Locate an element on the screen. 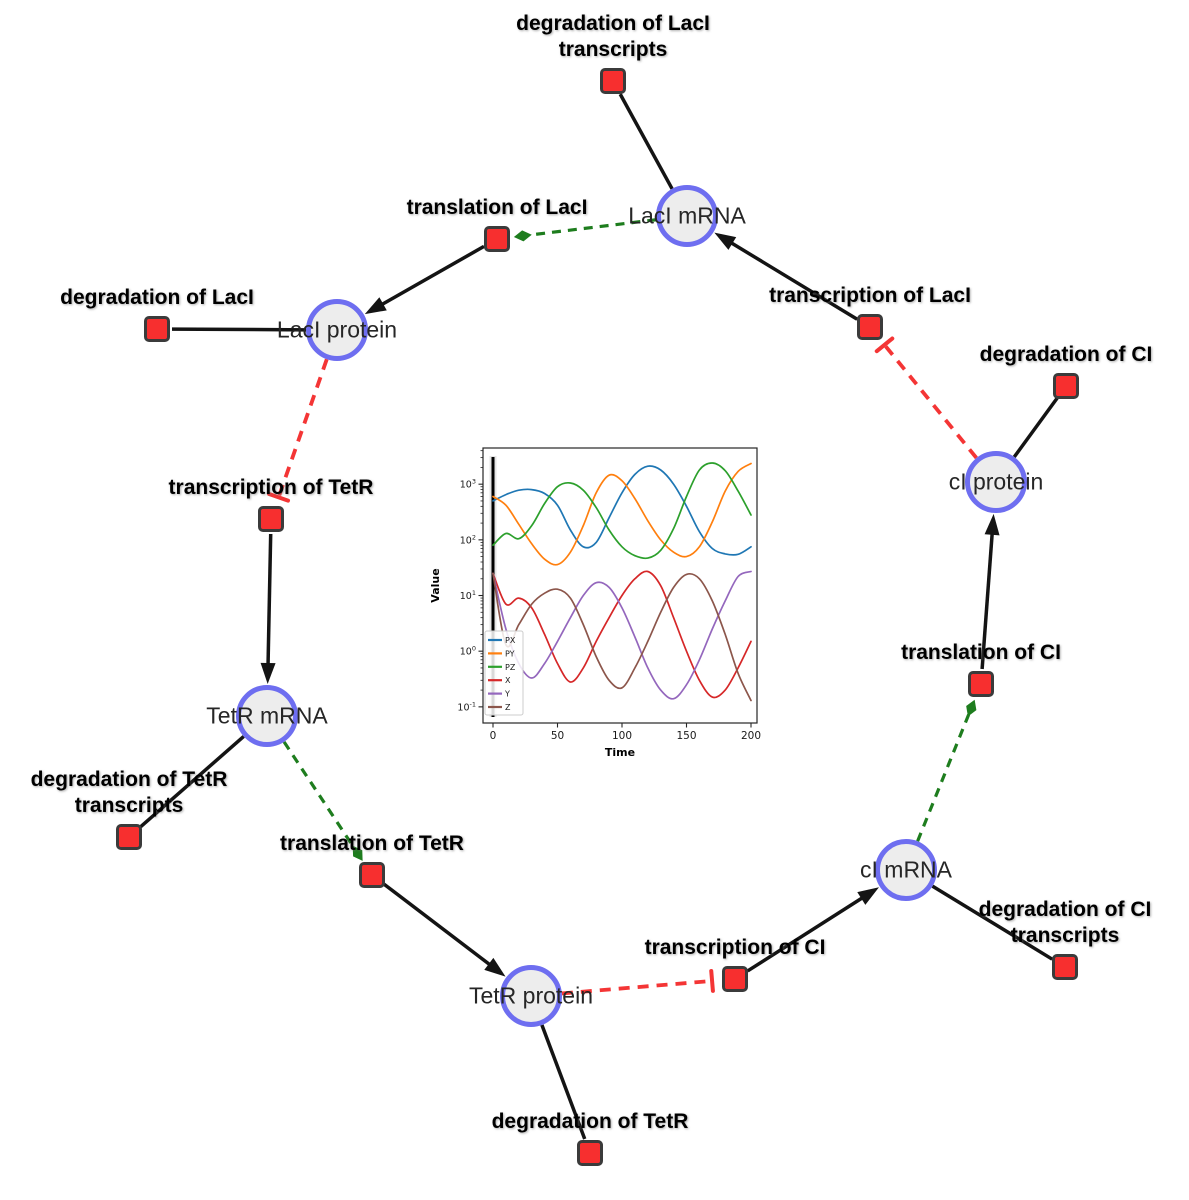 This screenshot has width=1189, height=1200. species-label-ci-protein: cI protein is located at coordinates (996, 481).